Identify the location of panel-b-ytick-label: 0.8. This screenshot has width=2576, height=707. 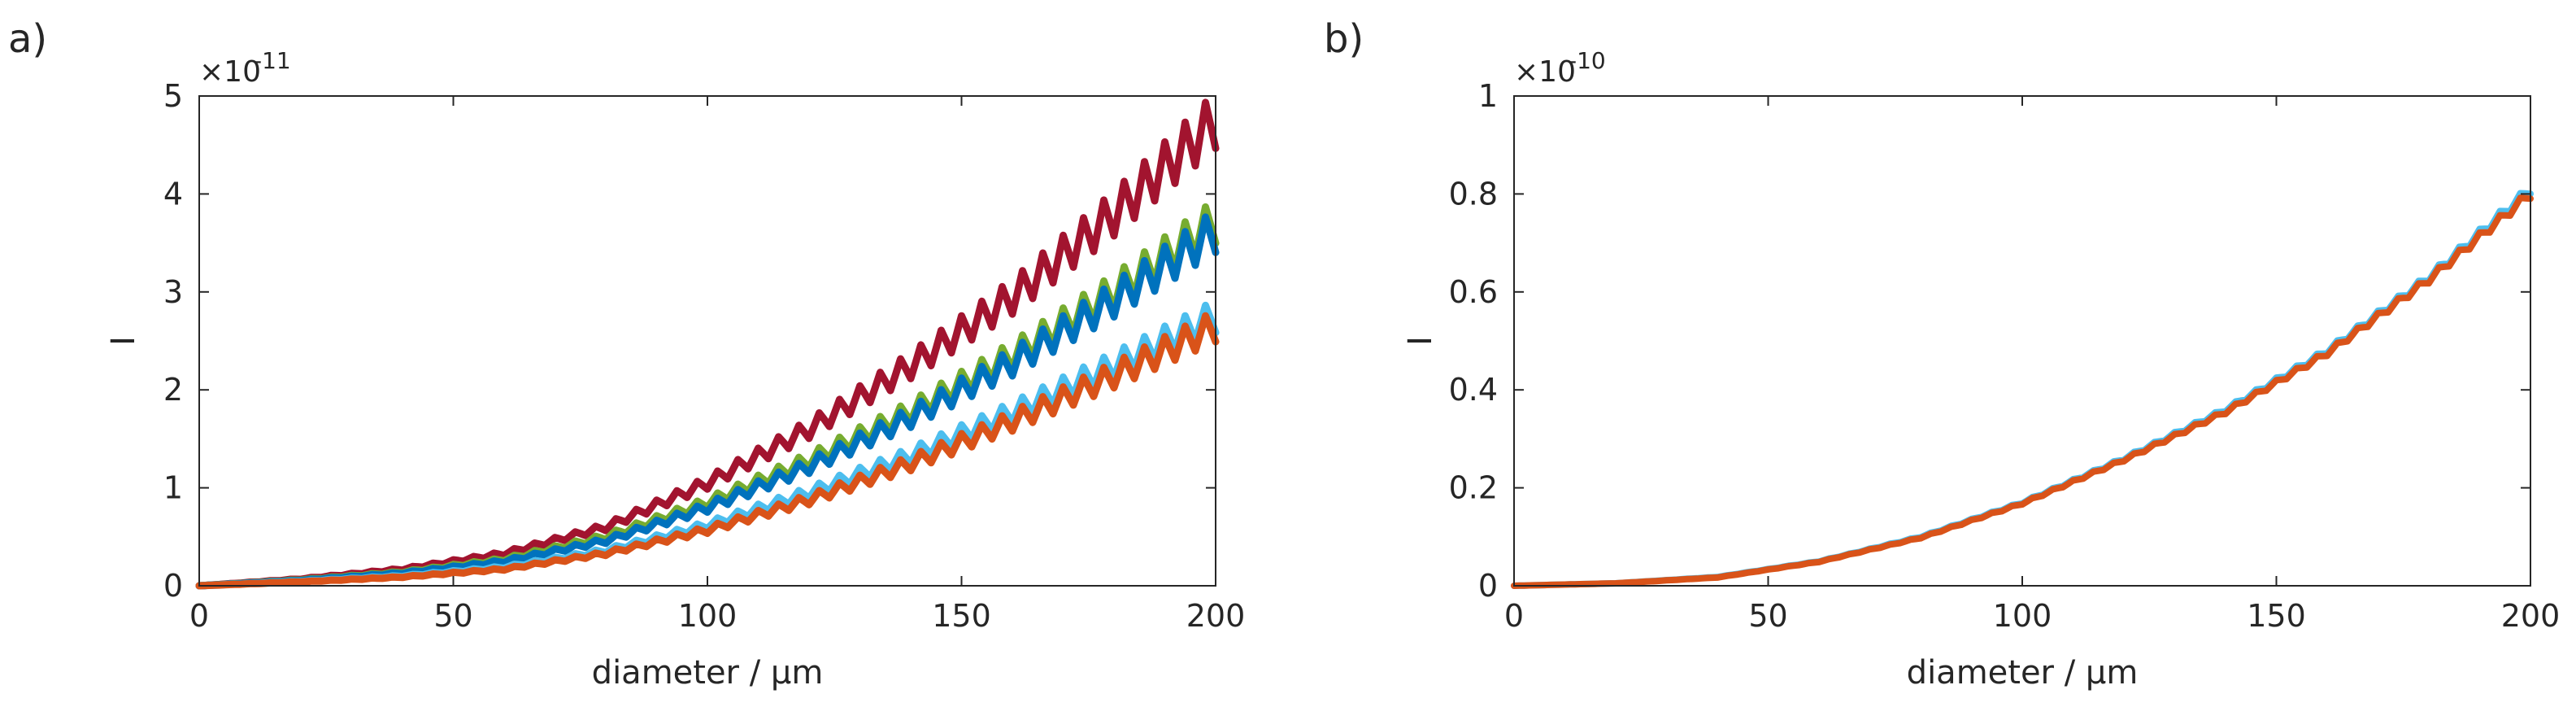
(1473, 194).